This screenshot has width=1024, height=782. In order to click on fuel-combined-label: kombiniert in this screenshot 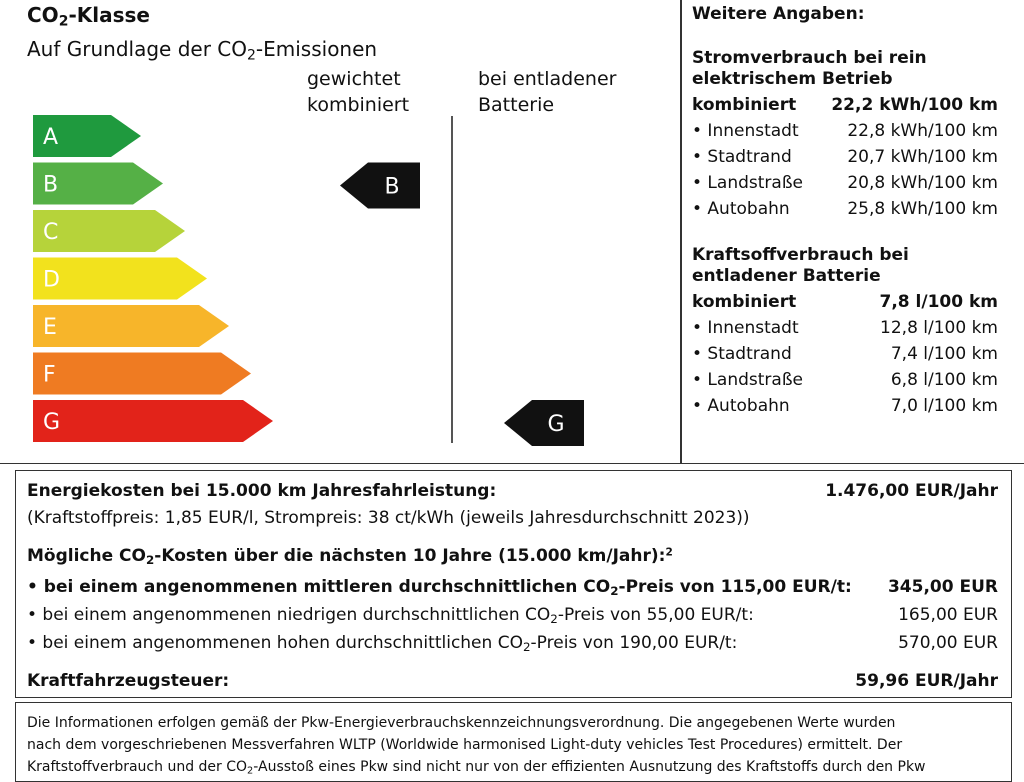, I will do `click(744, 302)`.